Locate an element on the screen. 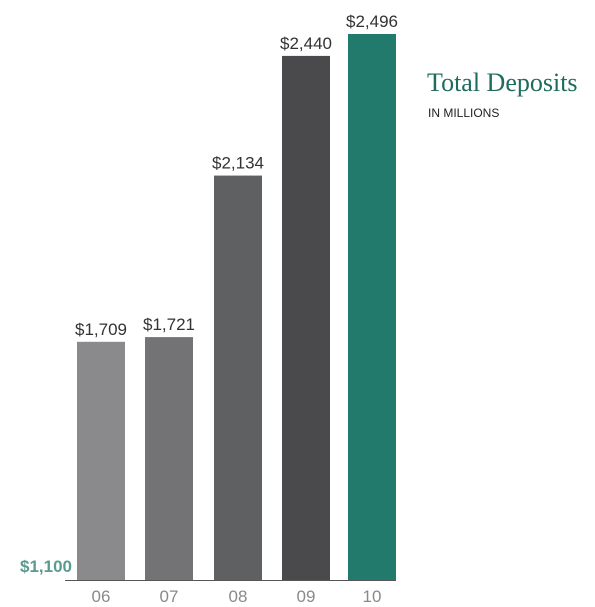 This screenshot has width=595, height=607. x-tick-label-08: 08 is located at coordinates (238, 596).